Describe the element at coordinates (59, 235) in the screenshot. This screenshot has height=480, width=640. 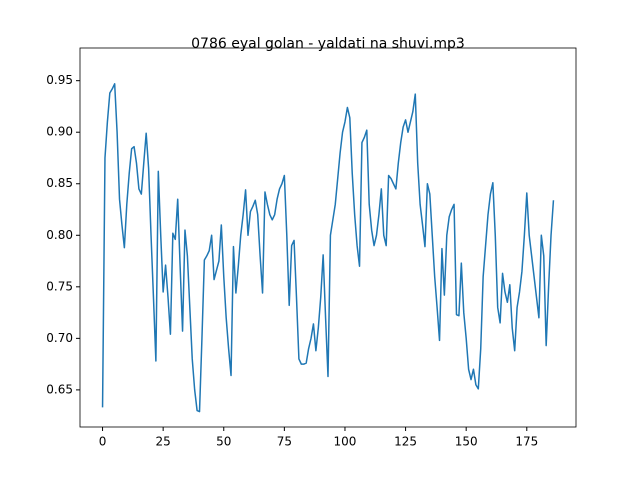
I see `y-tick-label: 0.80` at that location.